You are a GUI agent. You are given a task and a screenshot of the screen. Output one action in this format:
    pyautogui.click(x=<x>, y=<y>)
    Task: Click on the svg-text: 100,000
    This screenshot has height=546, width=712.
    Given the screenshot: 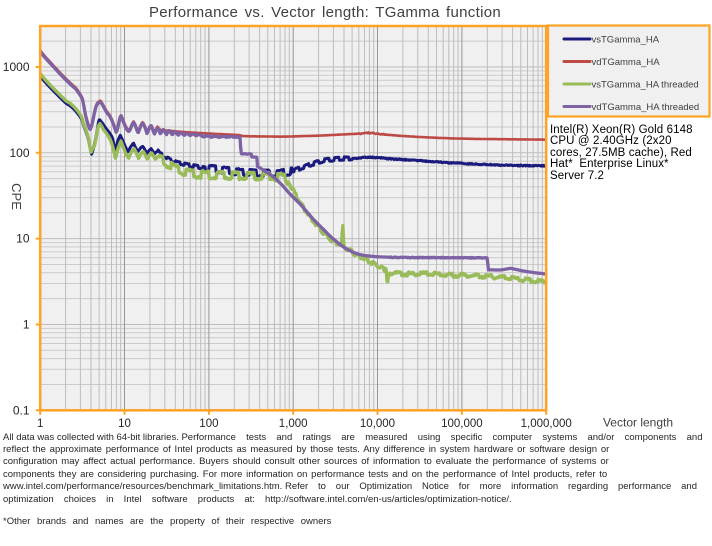 What is the action you would take?
    pyautogui.click(x=462, y=424)
    